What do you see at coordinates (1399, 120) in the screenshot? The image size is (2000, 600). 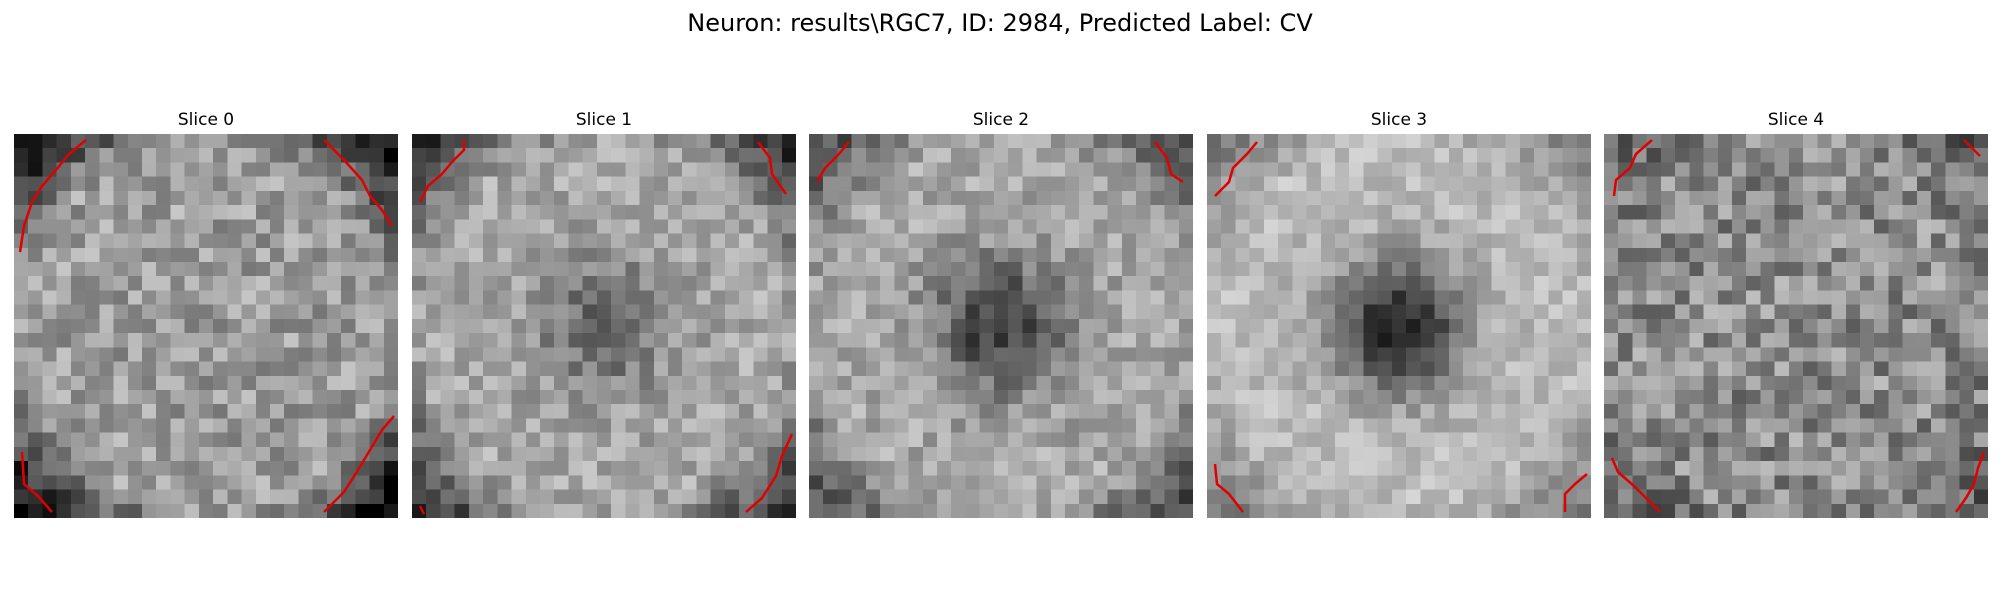 I see `slice-title: Slice 3` at bounding box center [1399, 120].